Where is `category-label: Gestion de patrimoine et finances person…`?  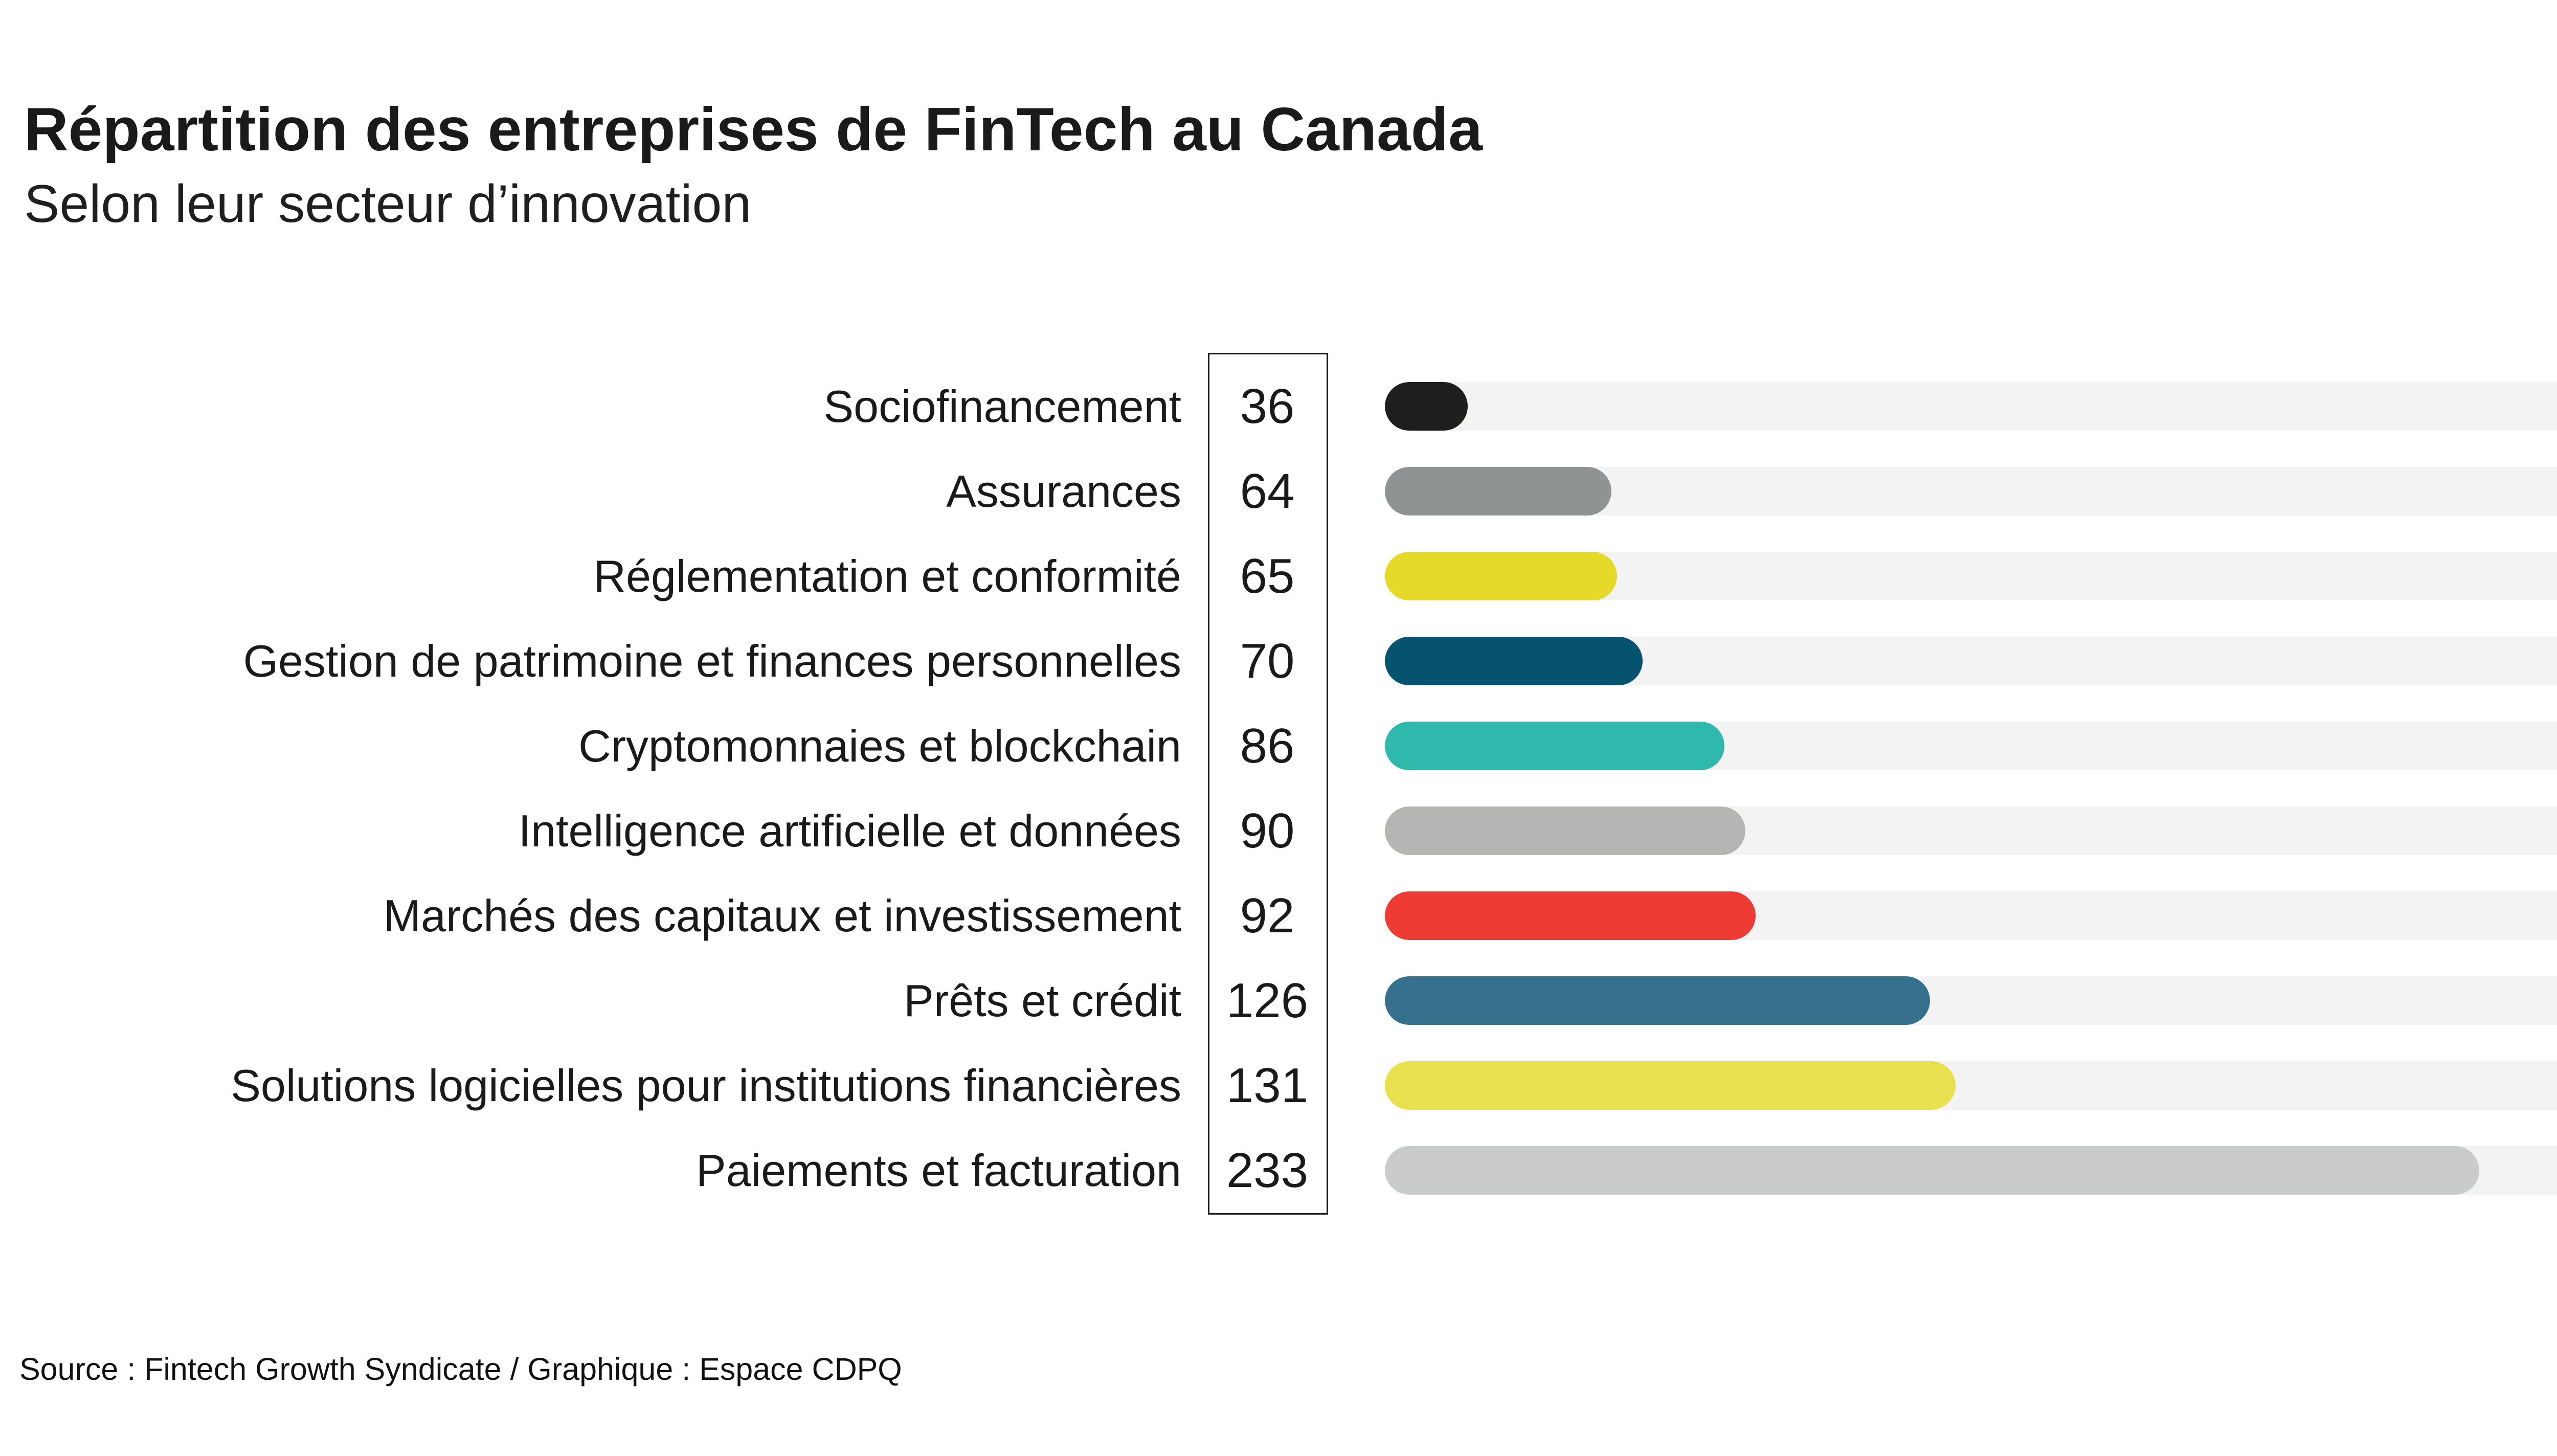
category-label: Gestion de patrimoine et finances person… is located at coordinates (712, 661).